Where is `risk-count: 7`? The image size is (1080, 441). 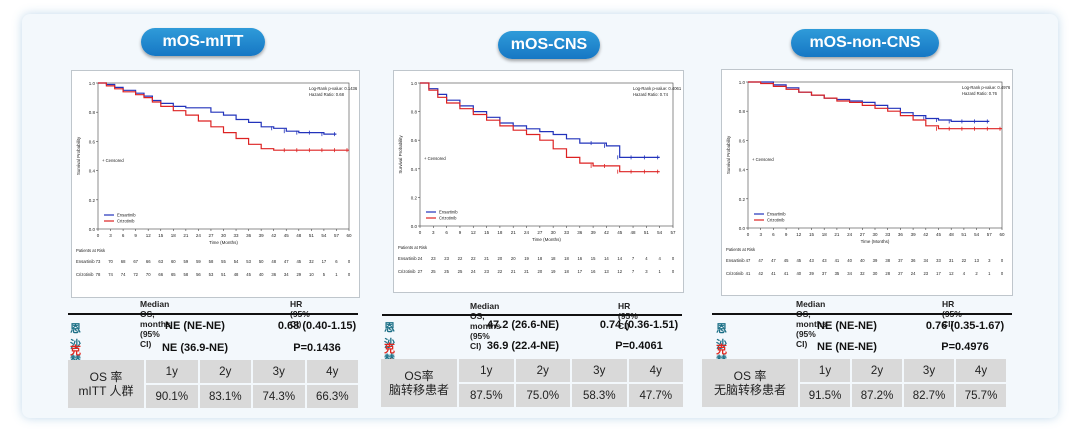 risk-count: 7 is located at coordinates (633, 258).